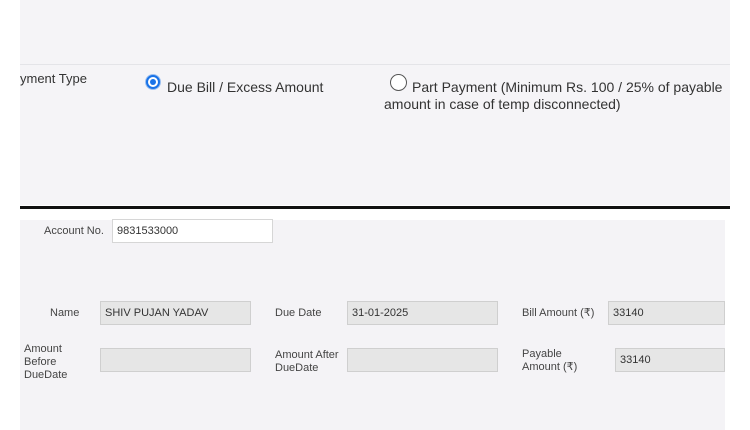 The height and width of the screenshot is (430, 750). Describe the element at coordinates (307, 361) in the screenshot. I see `amount-after-label: Amount After DueDate` at that location.